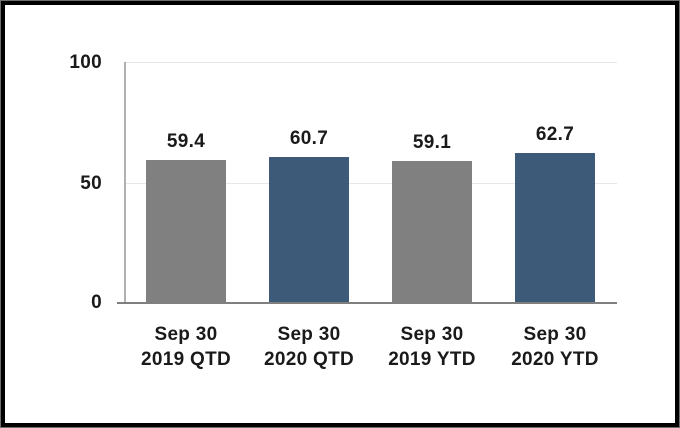 Image resolution: width=680 pixels, height=428 pixels. Describe the element at coordinates (432, 359) in the screenshot. I see `x-label-line2: 2019 YTD` at that location.